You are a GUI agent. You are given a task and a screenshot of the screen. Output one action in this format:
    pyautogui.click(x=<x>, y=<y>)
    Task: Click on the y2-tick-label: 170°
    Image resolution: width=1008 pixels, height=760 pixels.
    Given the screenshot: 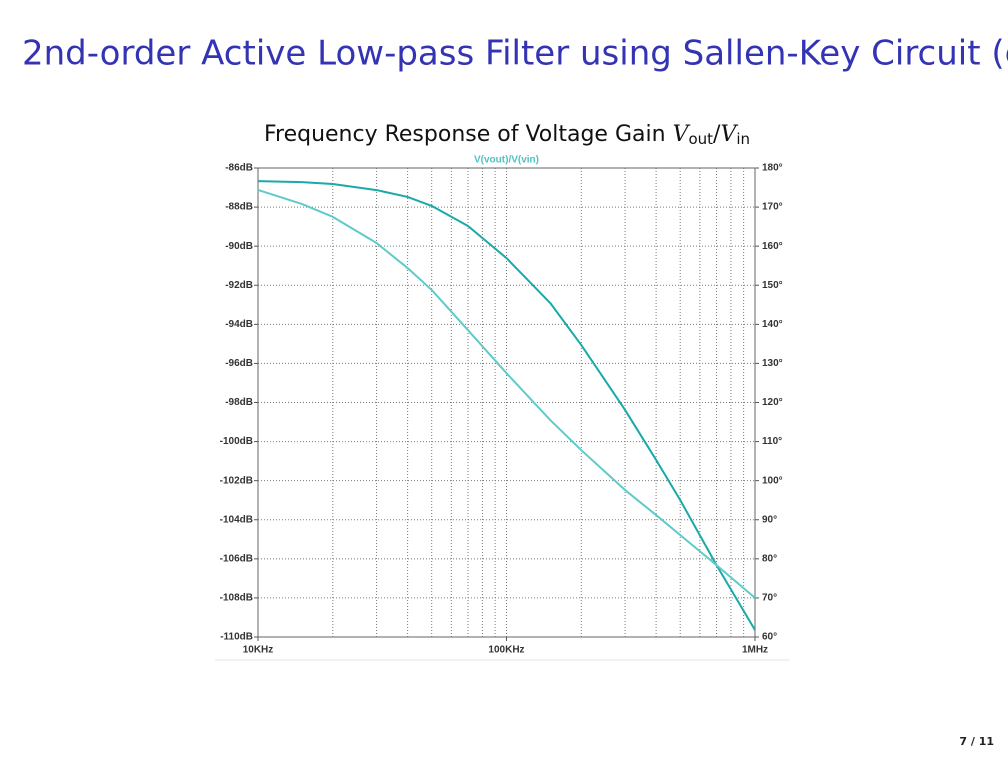 What is the action you would take?
    pyautogui.click(x=772, y=207)
    